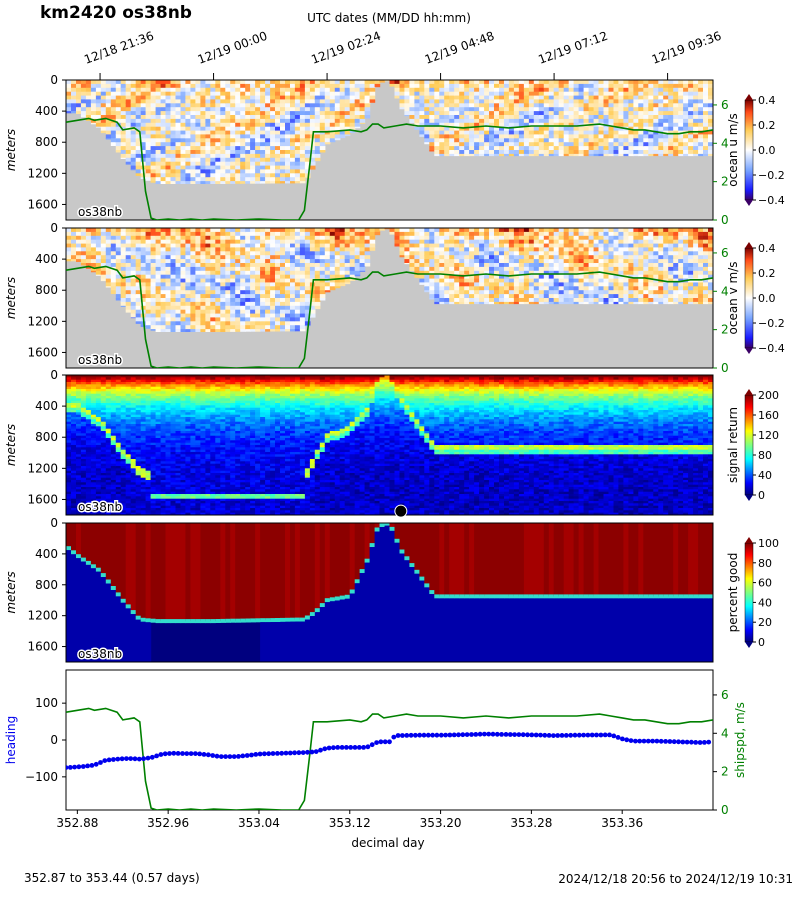  What do you see at coordinates (389, 168) in the screenshot?
I see `shipspd-overlay-line` at bounding box center [389, 168].